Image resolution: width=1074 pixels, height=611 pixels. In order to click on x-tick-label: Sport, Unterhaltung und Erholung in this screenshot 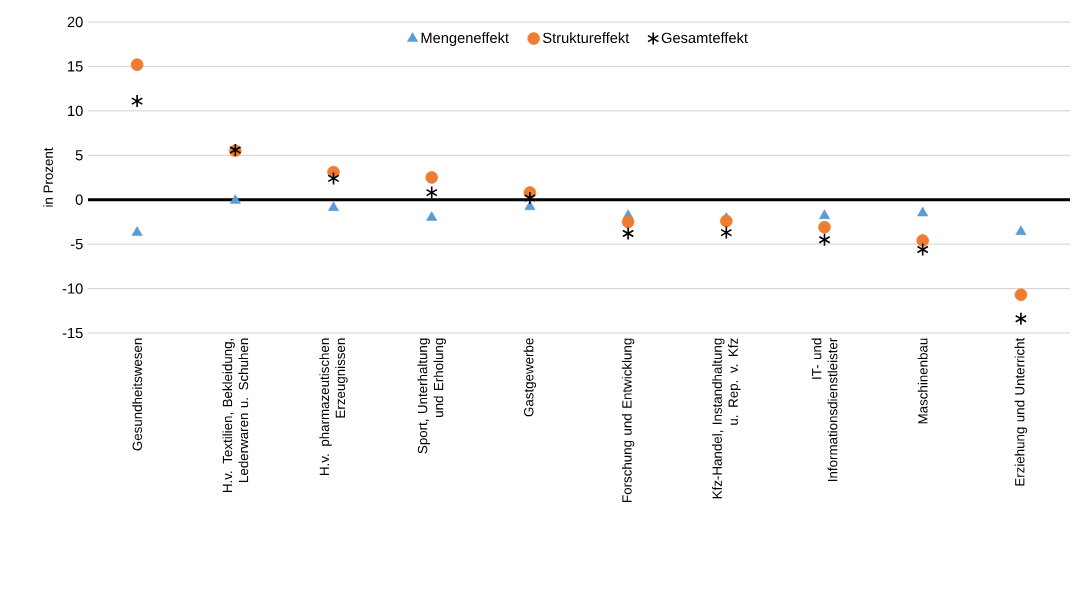, I will do `click(431, 396)`.